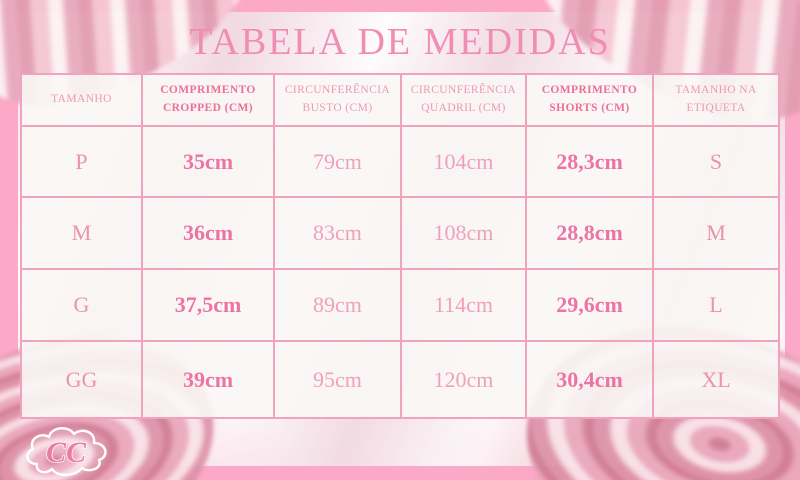 The height and width of the screenshot is (480, 800). I want to click on cell-bust: 95cm, so click(337, 379).